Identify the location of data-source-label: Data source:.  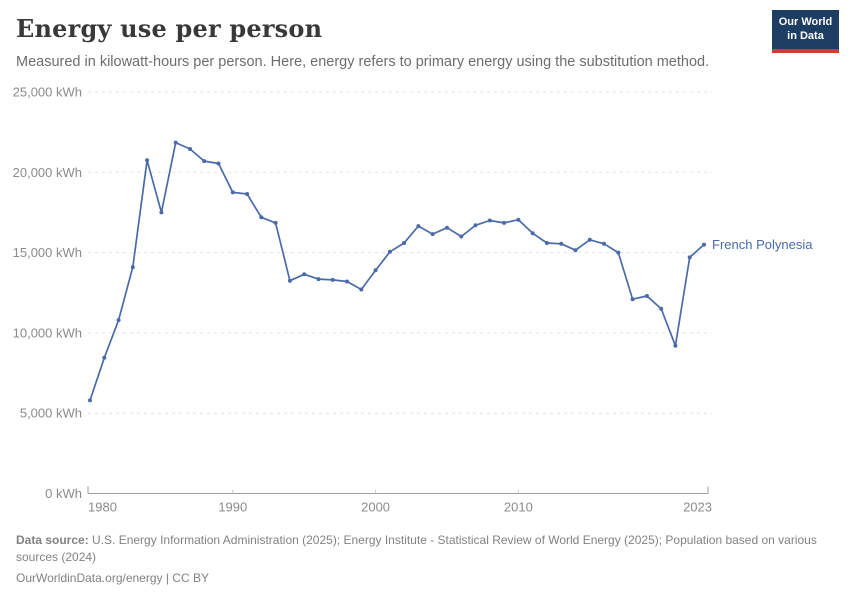
(52, 540).